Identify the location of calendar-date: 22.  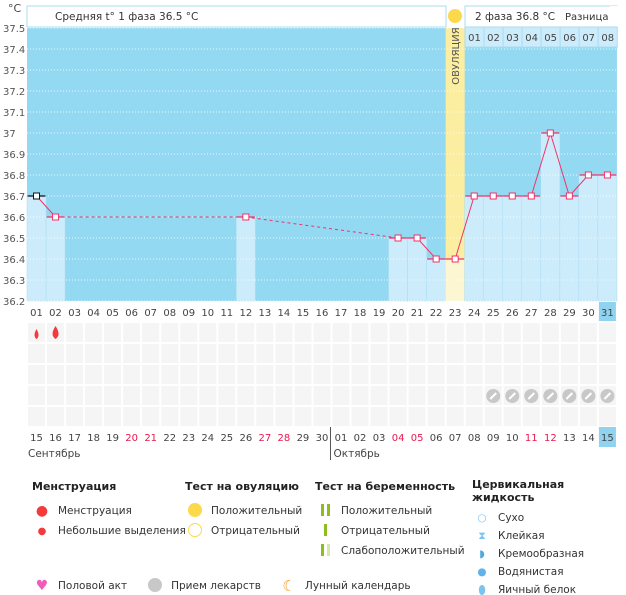
(169, 438).